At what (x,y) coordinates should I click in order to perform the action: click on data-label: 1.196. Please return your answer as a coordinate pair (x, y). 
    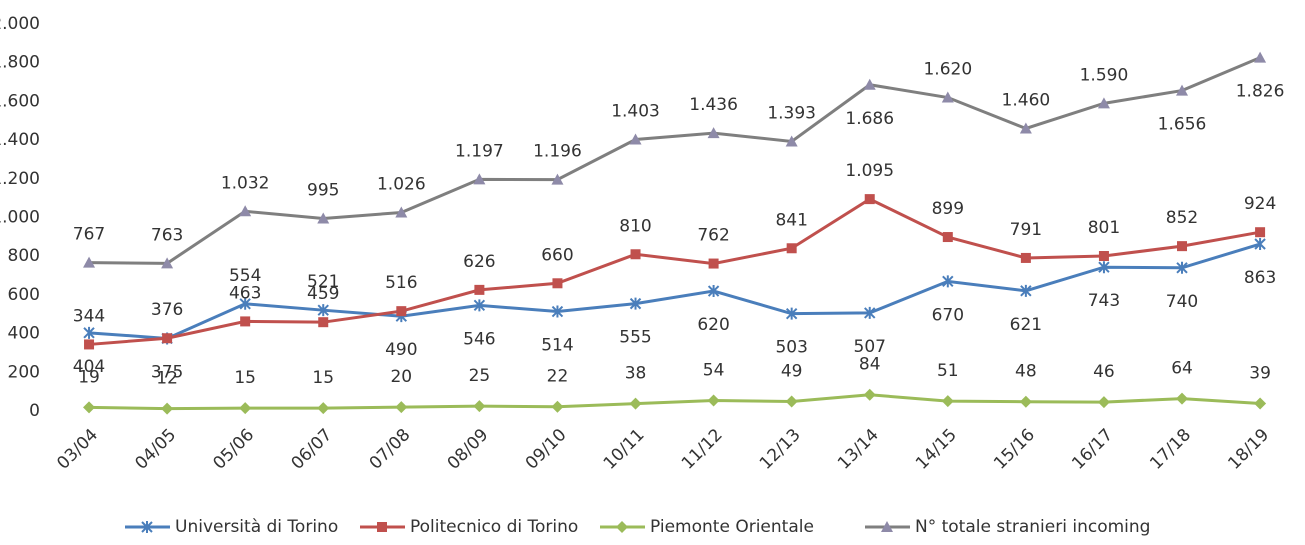
    Looking at the image, I should click on (557, 152).